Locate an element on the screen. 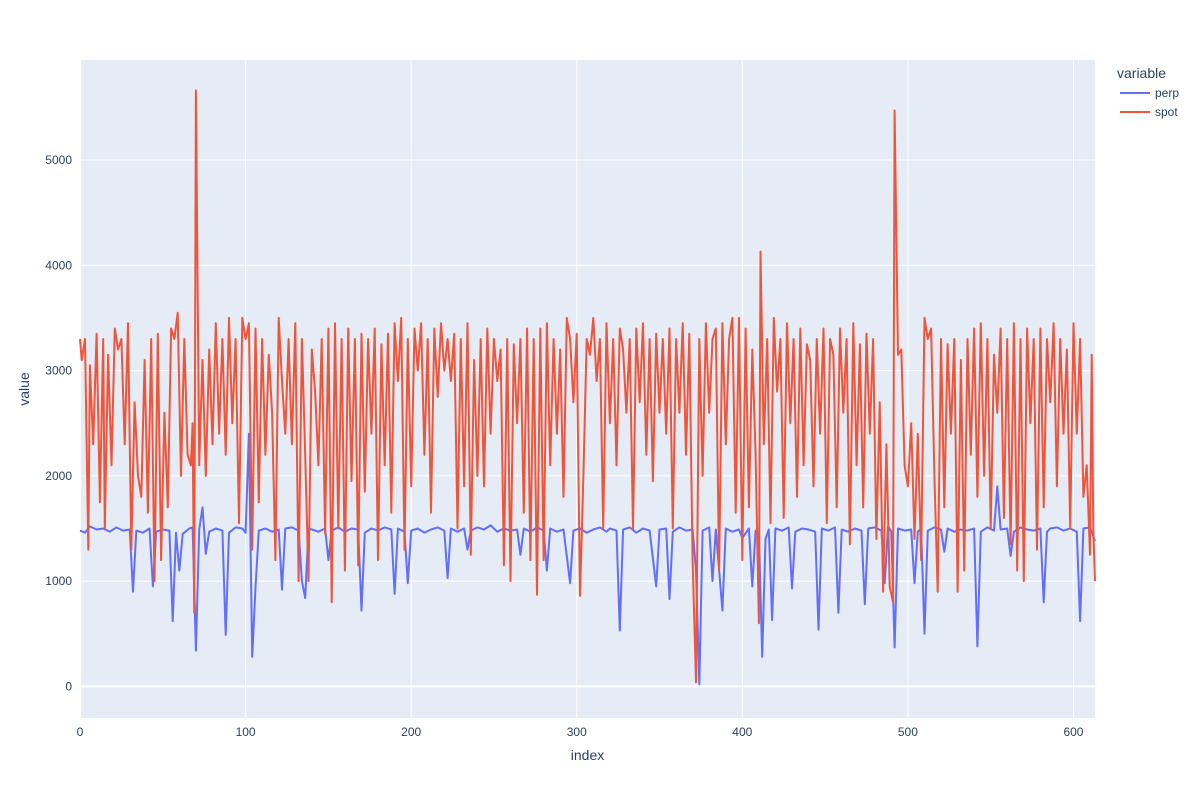 The image size is (1200, 805). legend-item-spot: spot is located at coordinates (1149, 112).